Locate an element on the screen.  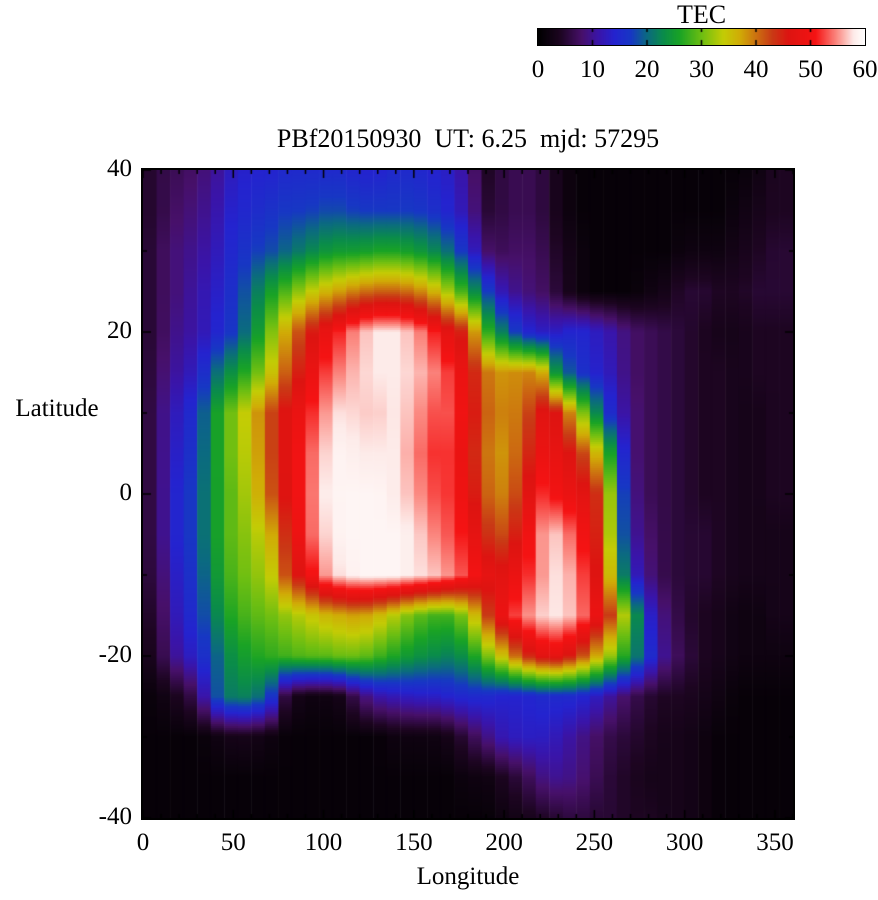
plot-title: PBf20150930 UT: 6.25 mjd: 57295 is located at coordinates (468, 138).